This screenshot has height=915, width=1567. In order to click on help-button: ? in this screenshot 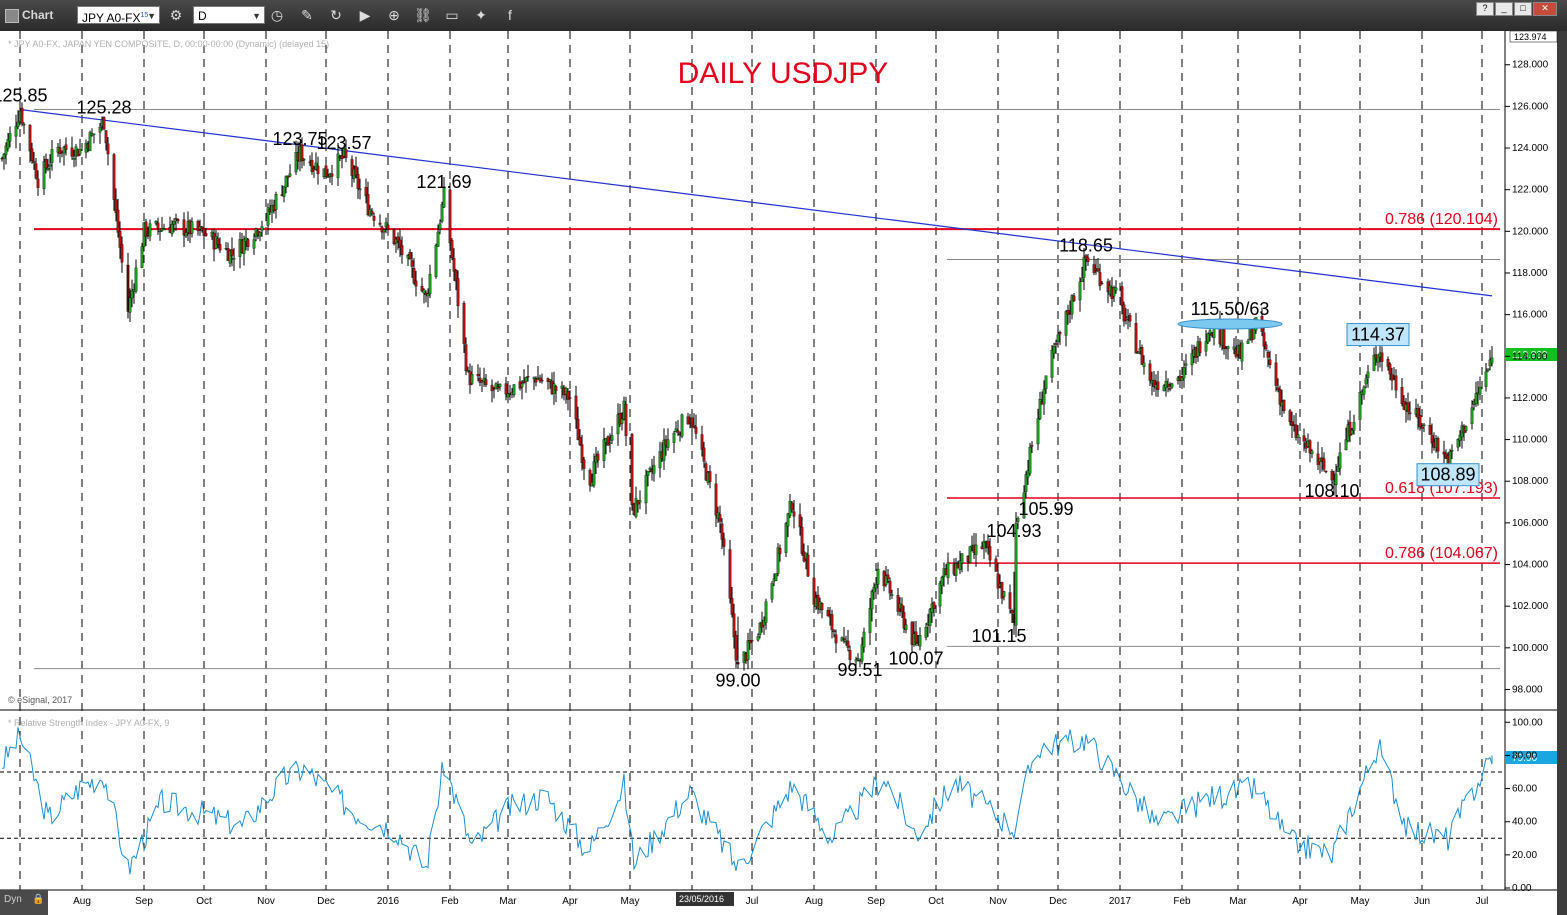, I will do `click(1485, 9)`.